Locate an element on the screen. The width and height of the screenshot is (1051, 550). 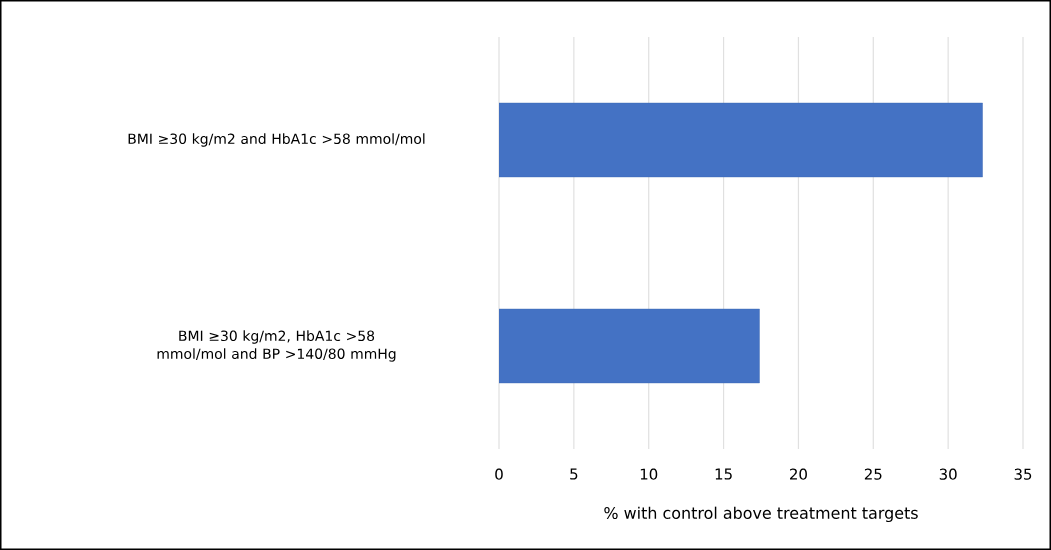
y-tick-label: BMI ≥30 kg/m2, HbA1c >58 mmol/mol and BP >140/80 mmHg is located at coordinates (276, 346).